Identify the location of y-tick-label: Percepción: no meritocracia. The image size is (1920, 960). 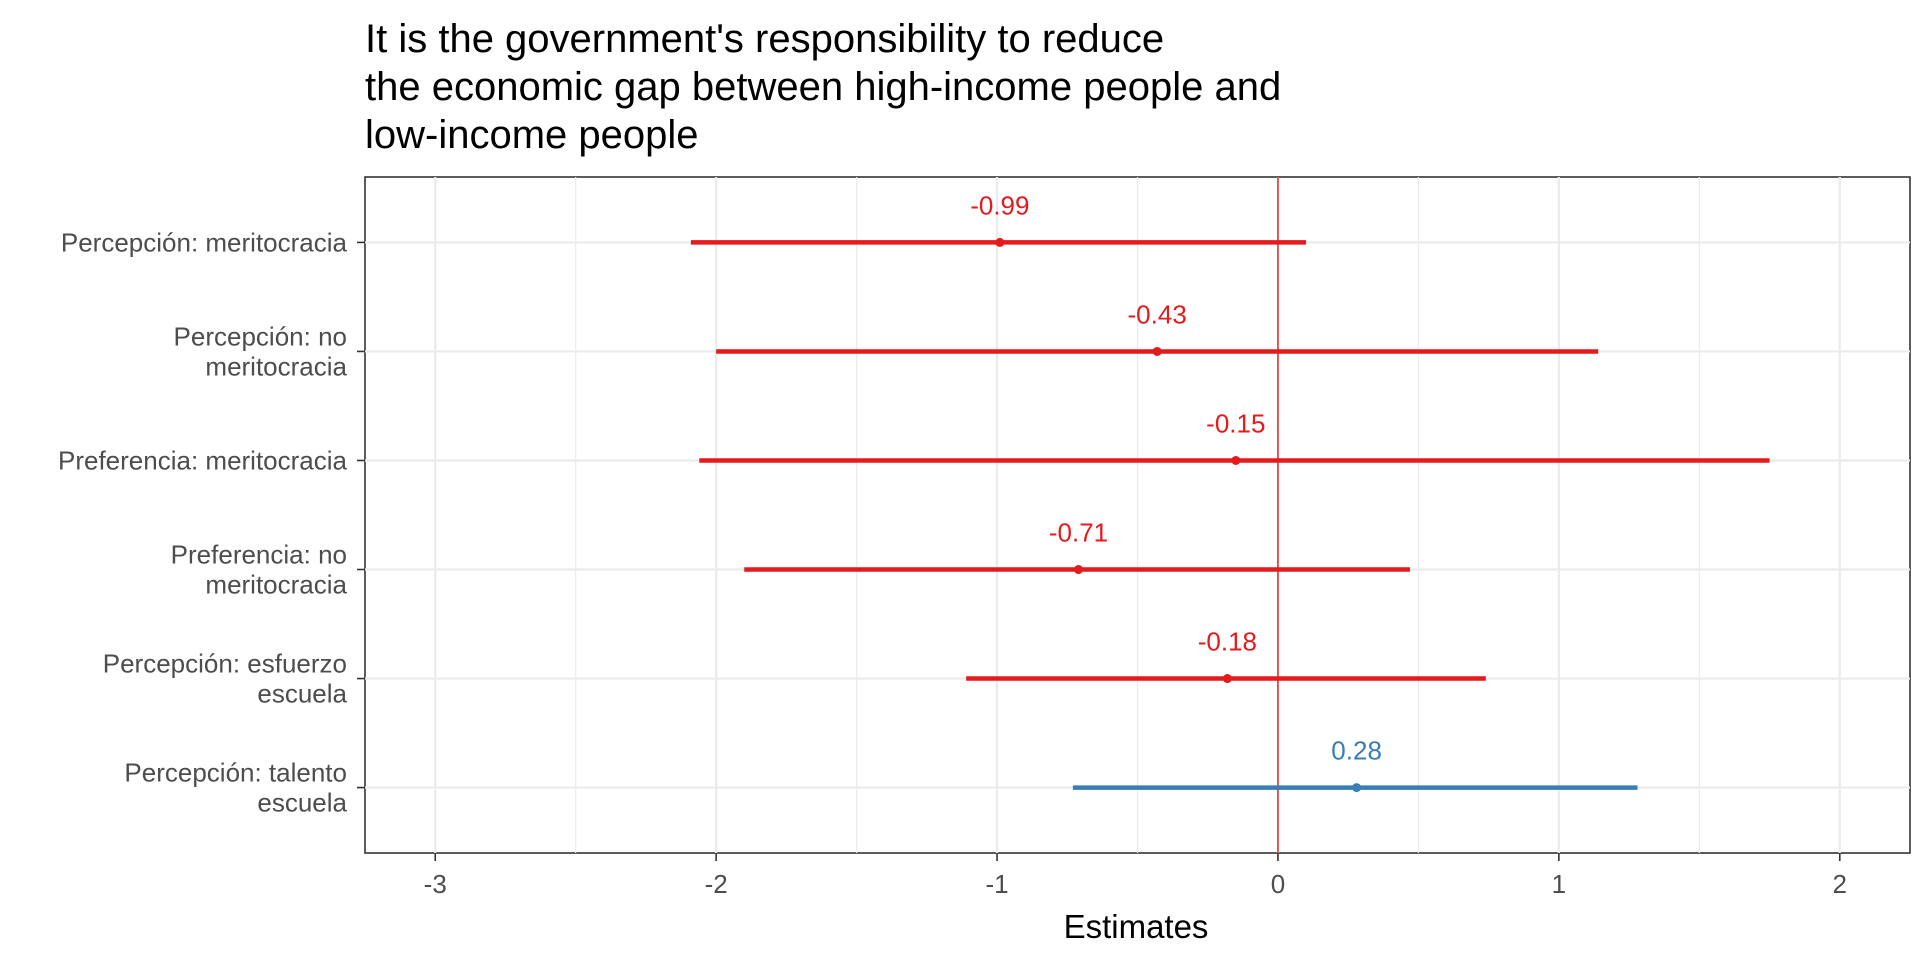
(261, 351).